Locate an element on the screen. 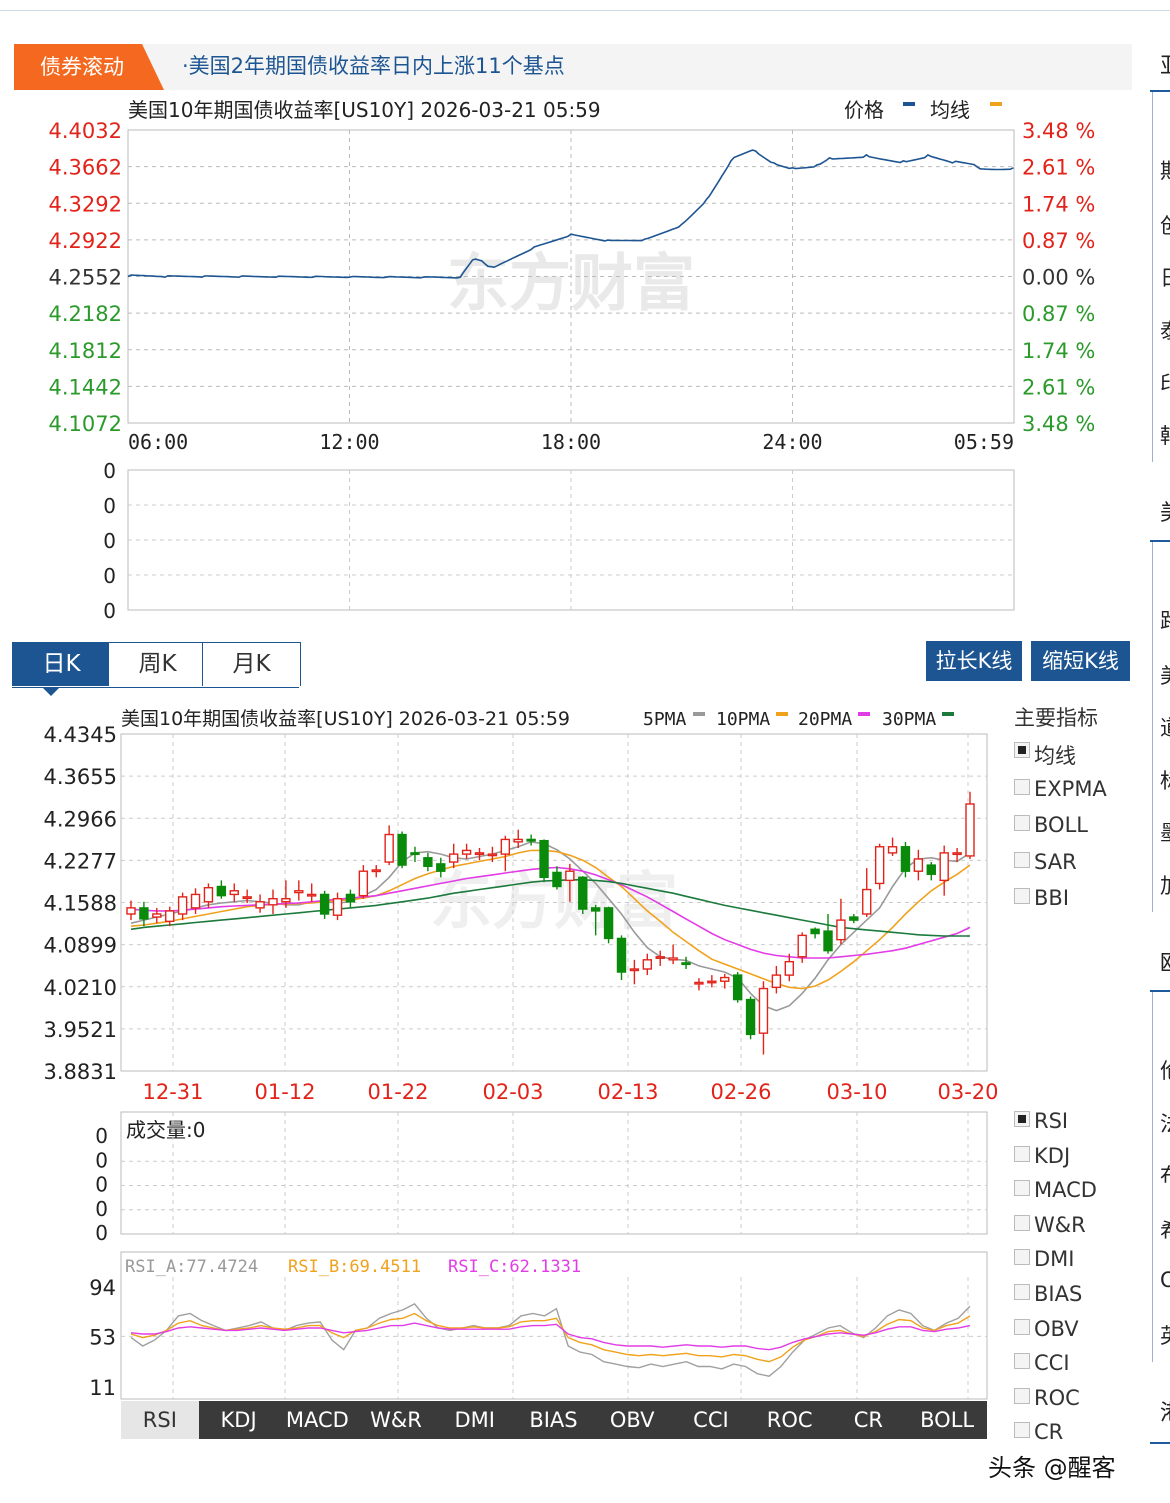  checkbox-label: CCI is located at coordinates (1052, 1363).